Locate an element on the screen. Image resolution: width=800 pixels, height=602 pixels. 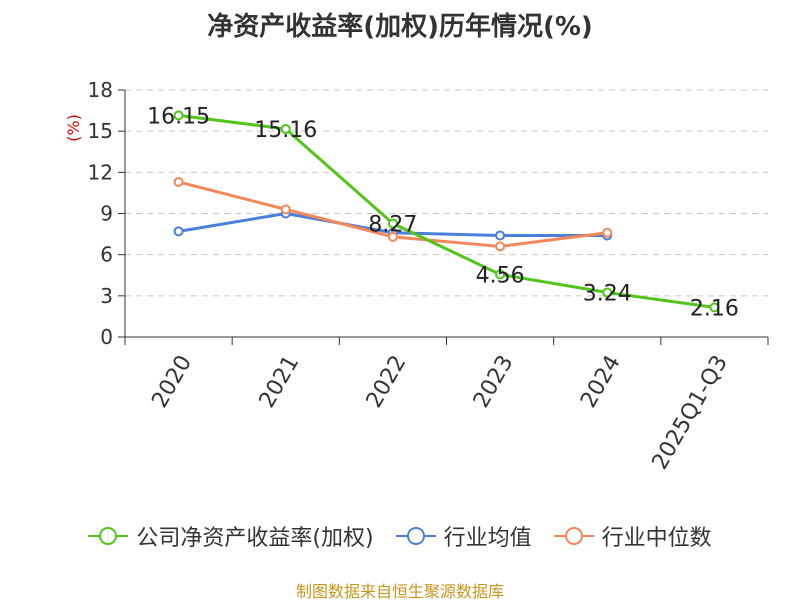
legend-label-industry-median: 行业中位数 is located at coordinates (656, 538).